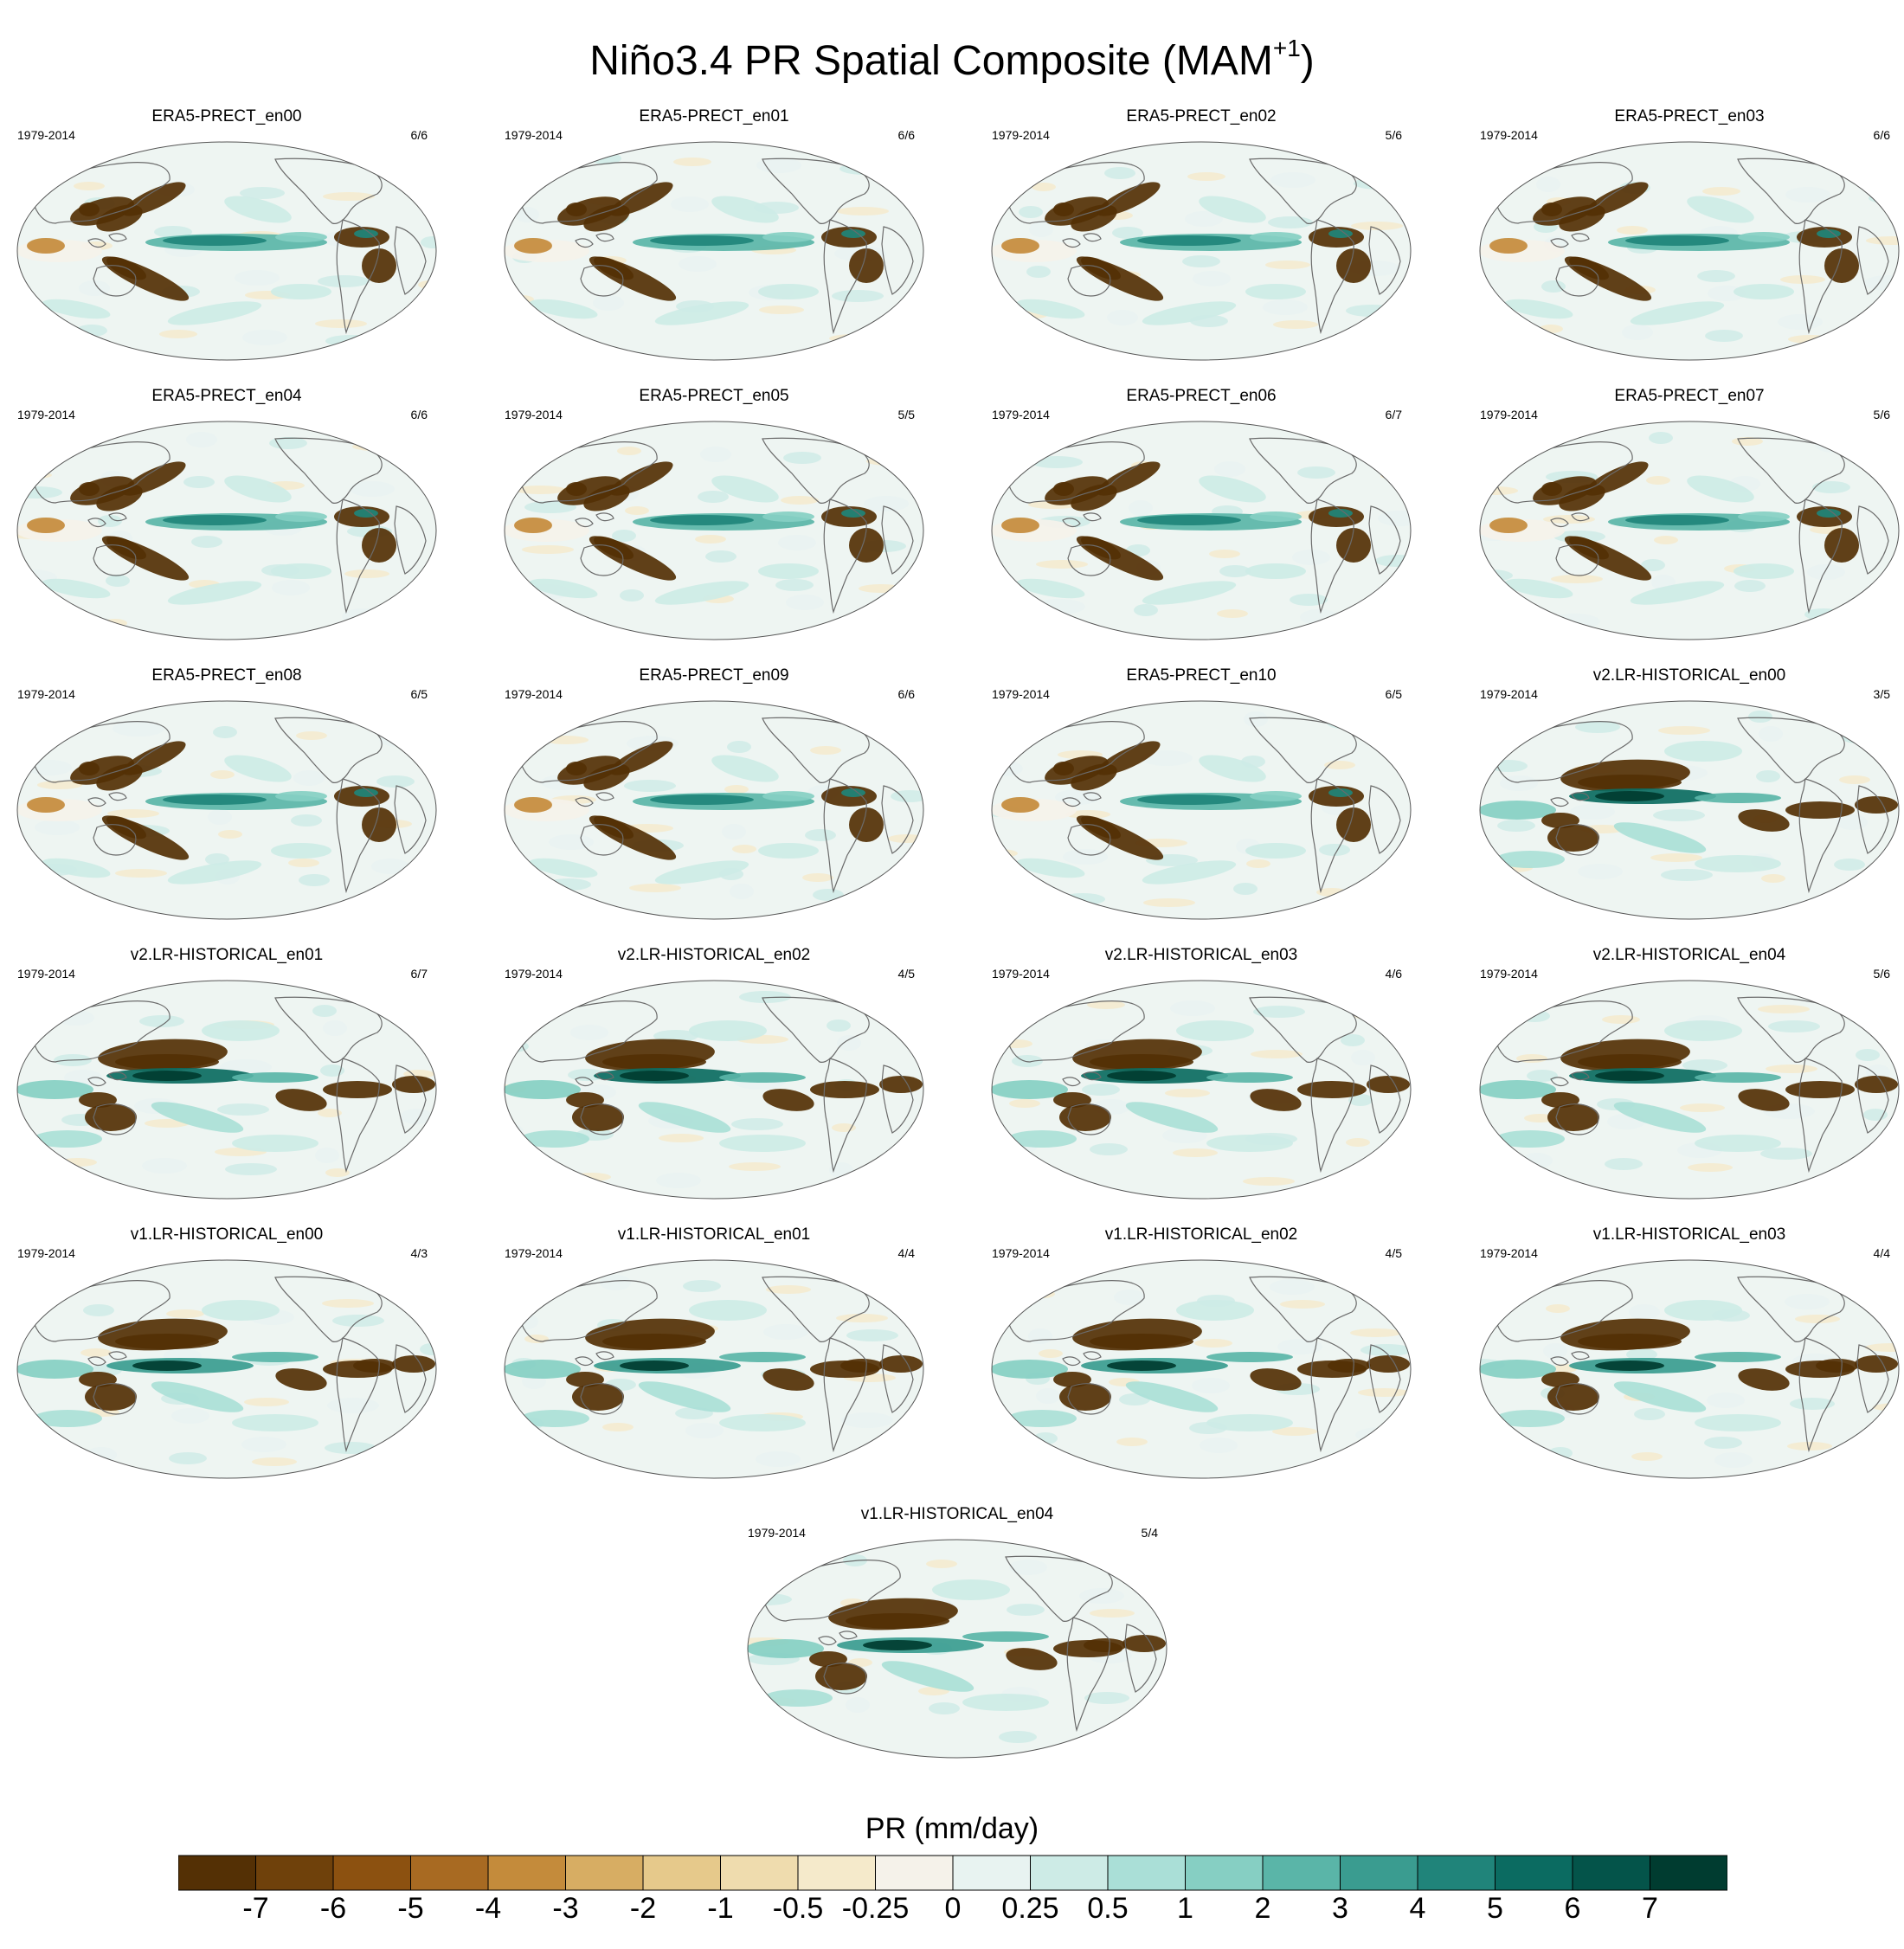 The width and height of the screenshot is (1904, 1949). Describe the element at coordinates (957, 1514) in the screenshot. I see `panel-title: v1.LR-HISTORICAL_en04` at that location.